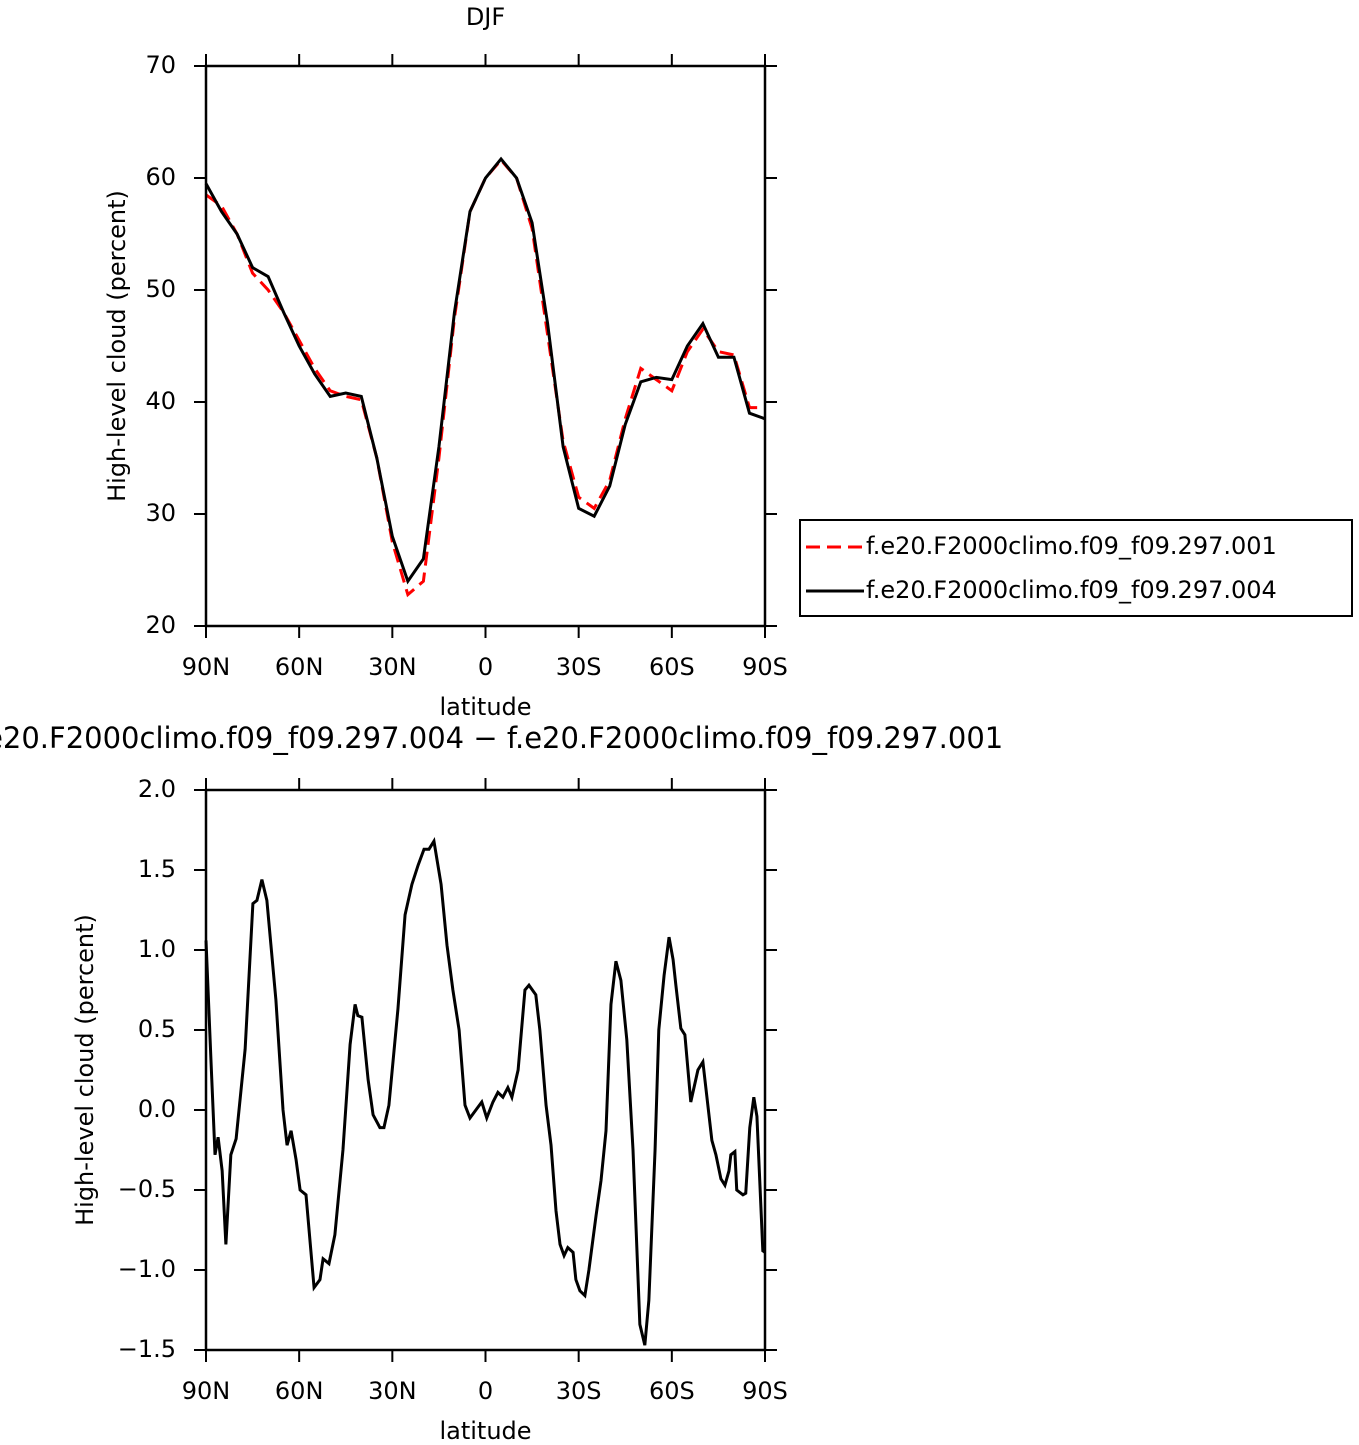  I want to click on y-tick-label: 40, so click(160, 401).